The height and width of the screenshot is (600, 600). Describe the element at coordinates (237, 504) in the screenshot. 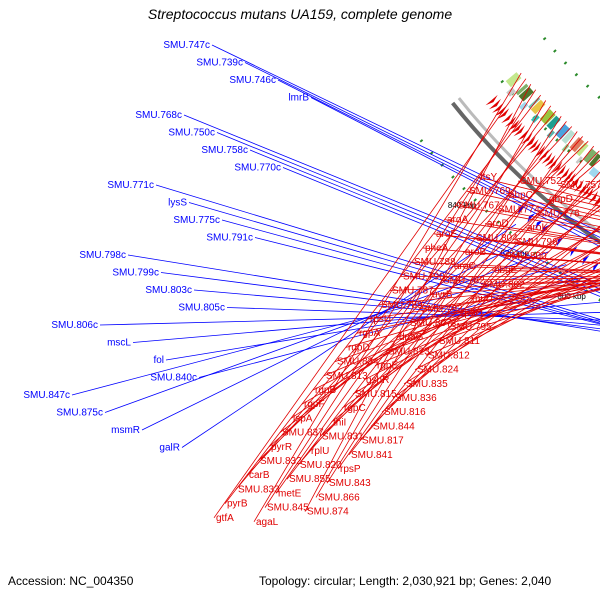

I see `reverse-gene-label: pyrB` at that location.